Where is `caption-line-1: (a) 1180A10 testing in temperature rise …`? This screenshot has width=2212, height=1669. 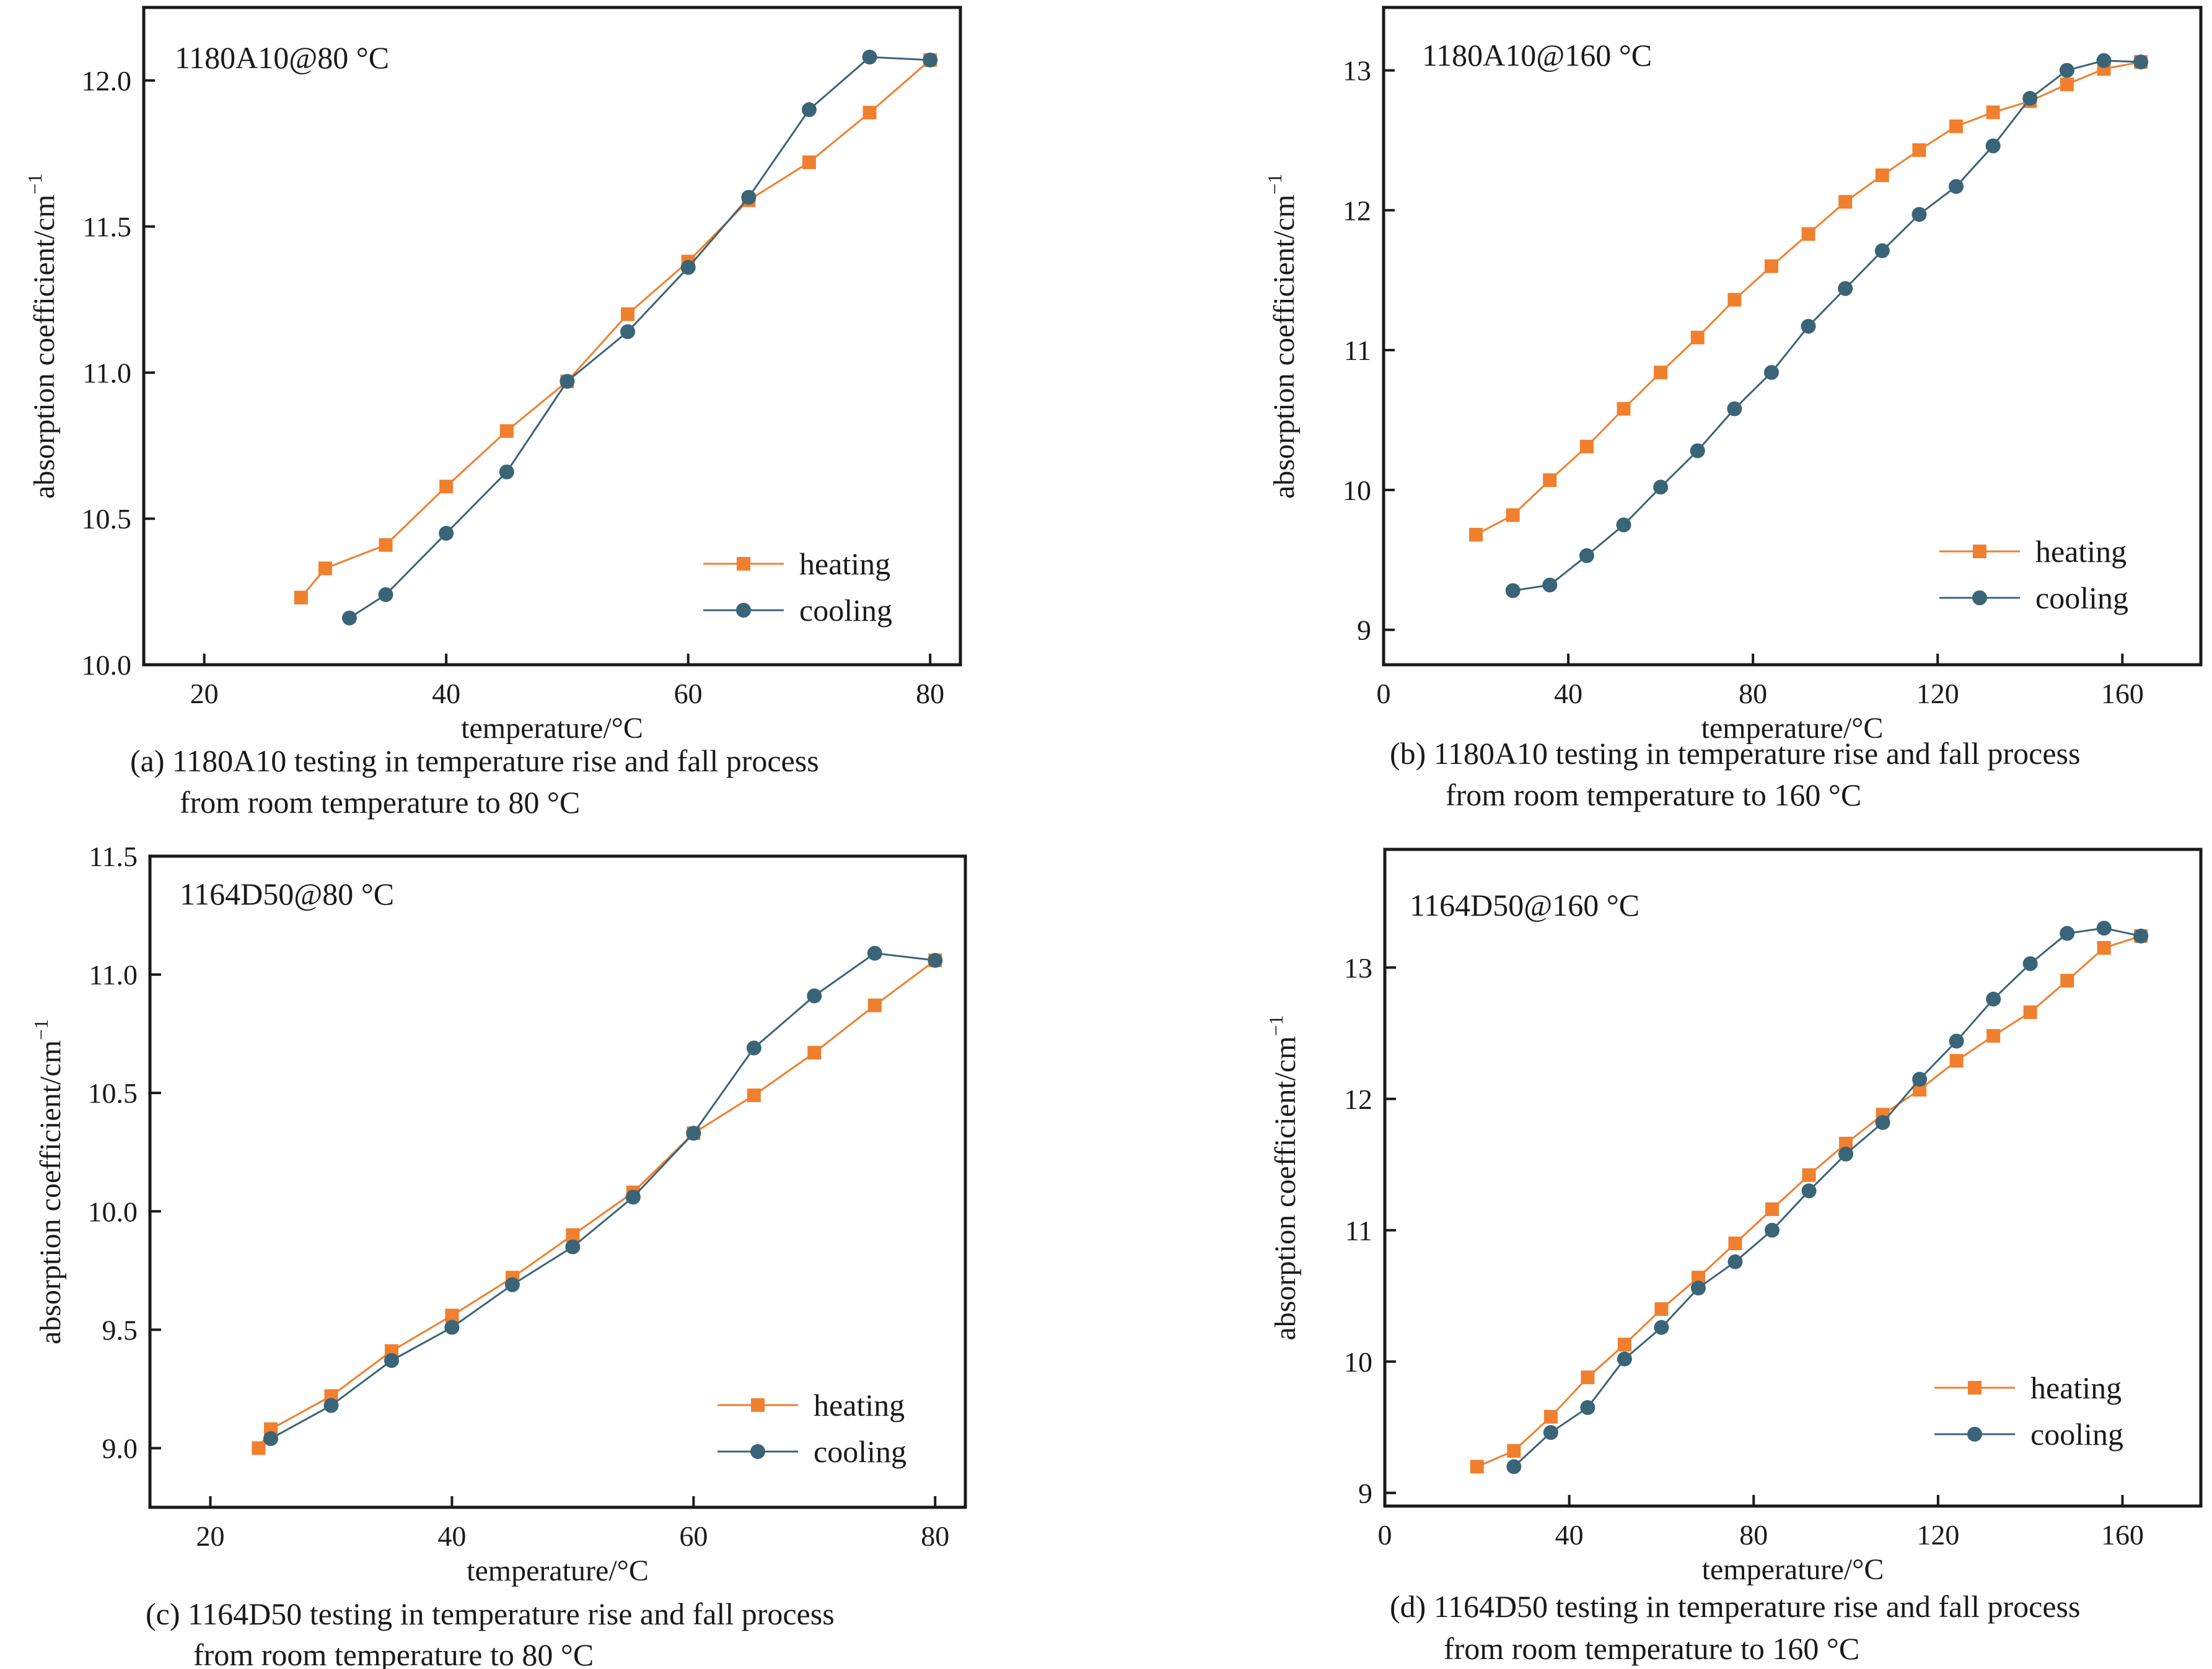 caption-line-1: (a) 1180A10 testing in temperature rise … is located at coordinates (474, 760).